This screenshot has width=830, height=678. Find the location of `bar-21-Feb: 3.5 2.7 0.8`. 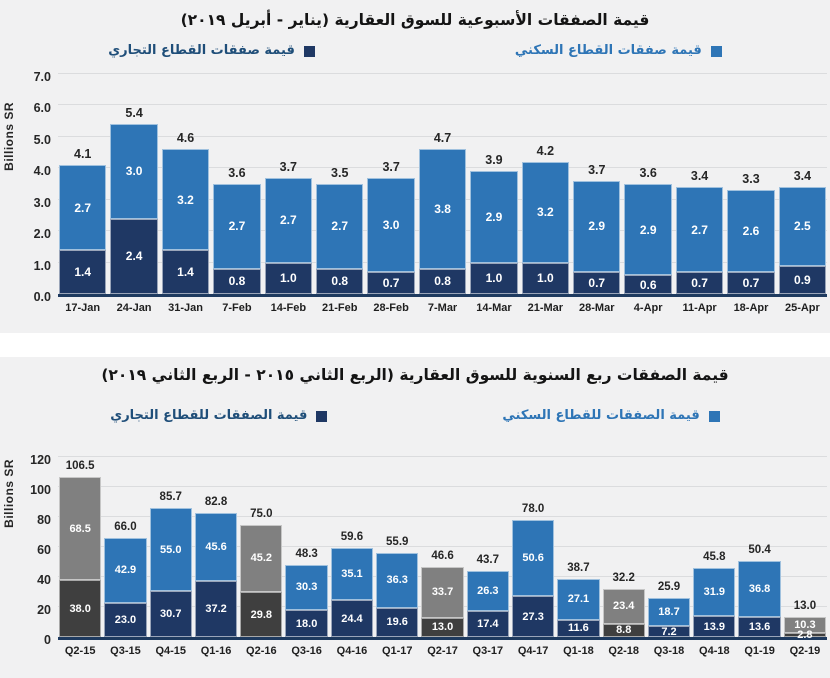

bar-21-Feb: 3.5 2.7 0.8 is located at coordinates (340, 184).